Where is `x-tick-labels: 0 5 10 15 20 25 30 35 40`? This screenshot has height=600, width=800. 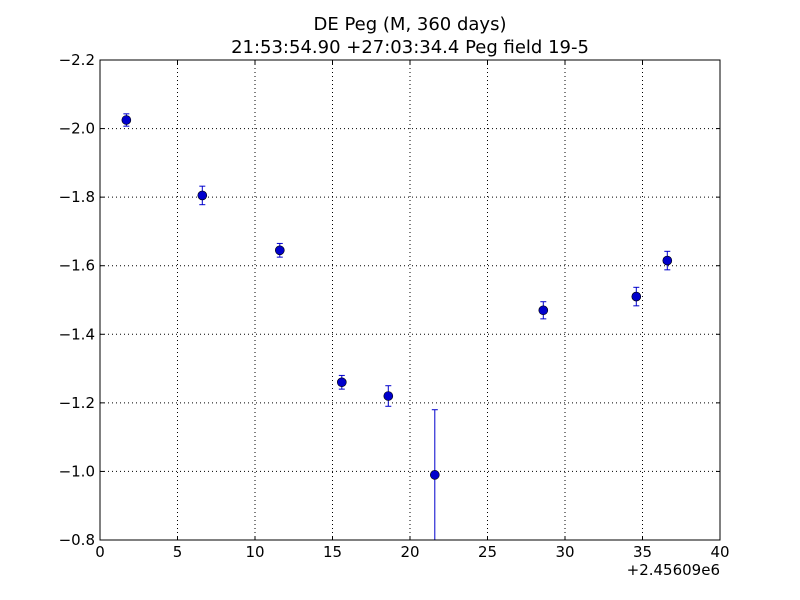 x-tick-labels: 0 5 10 15 20 25 30 35 40 is located at coordinates (412, 552).